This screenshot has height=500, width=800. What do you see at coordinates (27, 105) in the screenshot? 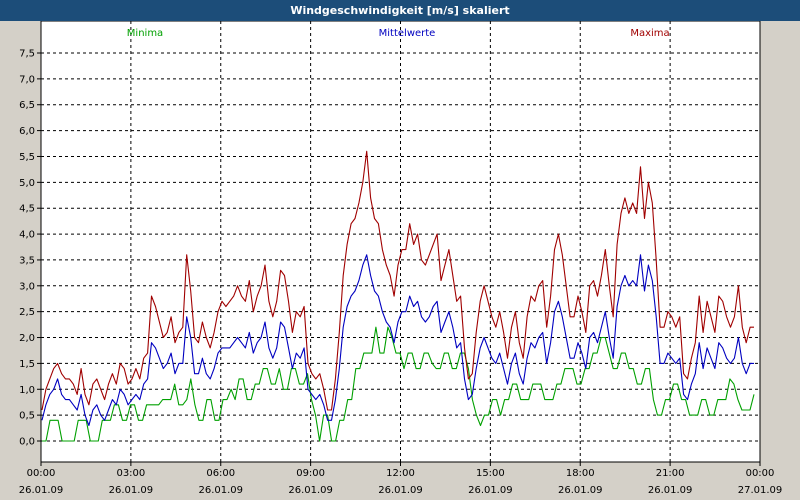
I see `y-tick-label: 6,5` at bounding box center [27, 105].